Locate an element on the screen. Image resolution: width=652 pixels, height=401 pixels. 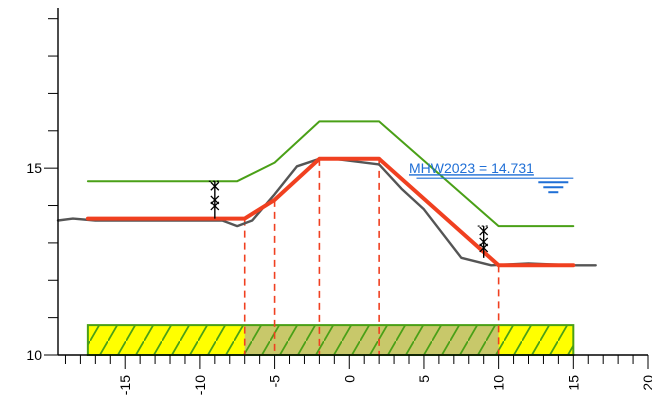
x-tick-label: 0 is located at coordinates (349, 379).